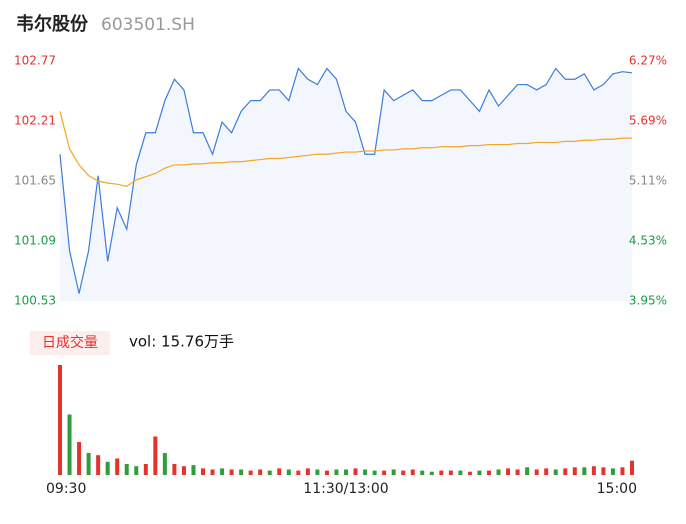 This screenshot has height=524, width=686. I want to click on y2-tick-label: 6.27%, so click(648, 61).